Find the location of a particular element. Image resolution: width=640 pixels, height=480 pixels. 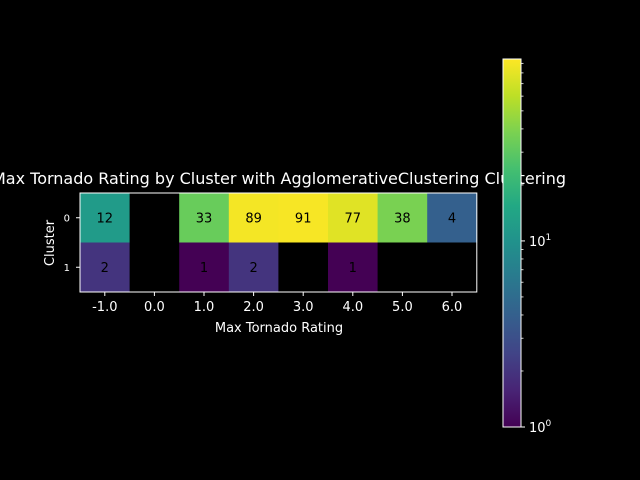

x-tick-label: 0.0 is located at coordinates (154, 307).